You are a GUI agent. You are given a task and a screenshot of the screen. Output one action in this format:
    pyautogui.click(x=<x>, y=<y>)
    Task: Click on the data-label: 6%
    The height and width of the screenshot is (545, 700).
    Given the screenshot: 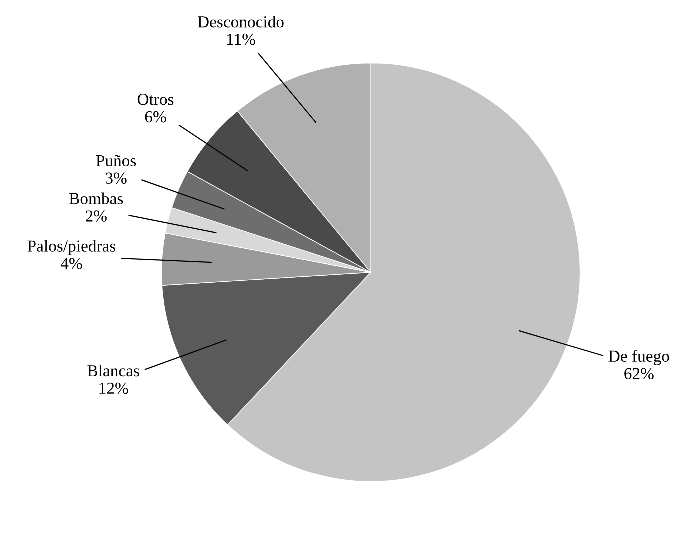 What is the action you would take?
    pyautogui.click(x=155, y=117)
    